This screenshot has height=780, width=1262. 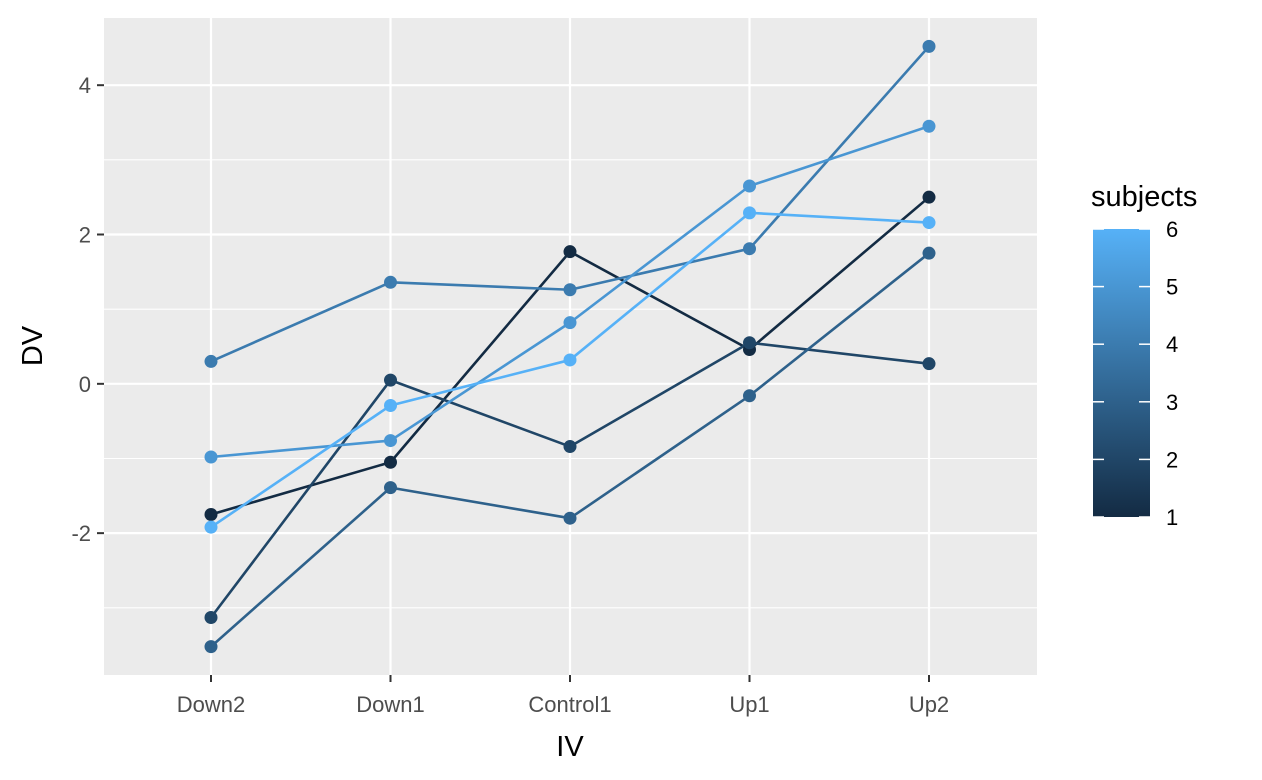 I want to click on x-tick-label: Control1, so click(x=569, y=704).